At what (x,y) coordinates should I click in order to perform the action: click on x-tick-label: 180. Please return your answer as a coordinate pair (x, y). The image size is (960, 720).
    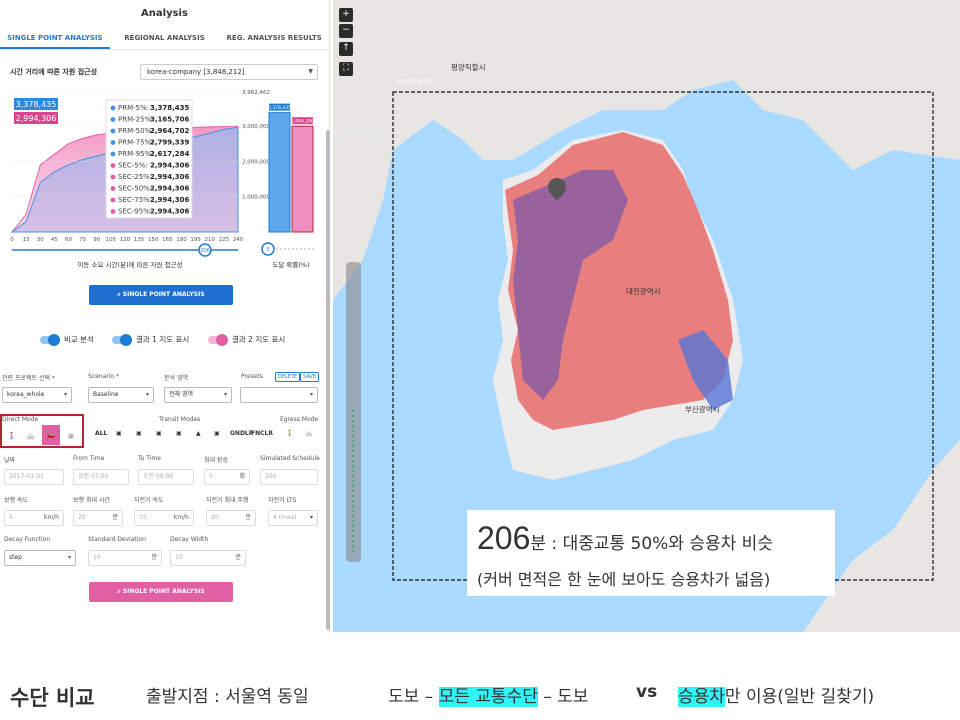
    Looking at the image, I should click on (181, 240).